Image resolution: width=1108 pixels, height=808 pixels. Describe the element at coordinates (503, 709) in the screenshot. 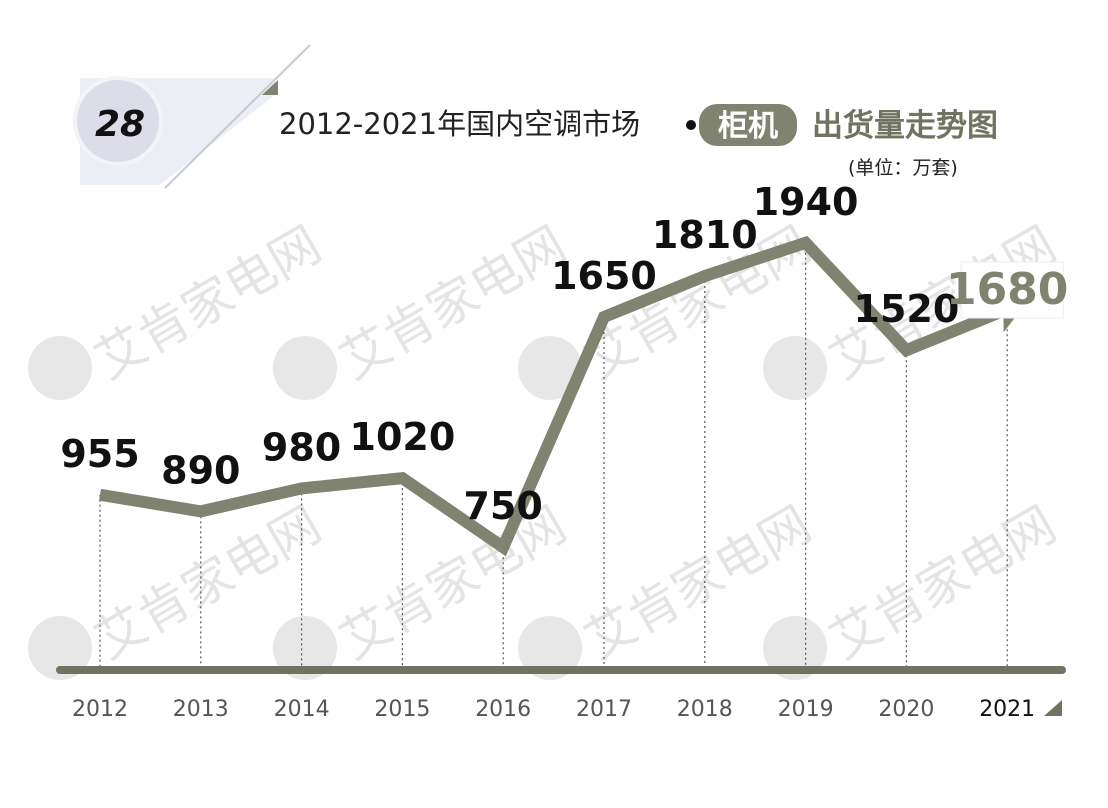

I see `x-tick-label: 2016` at that location.